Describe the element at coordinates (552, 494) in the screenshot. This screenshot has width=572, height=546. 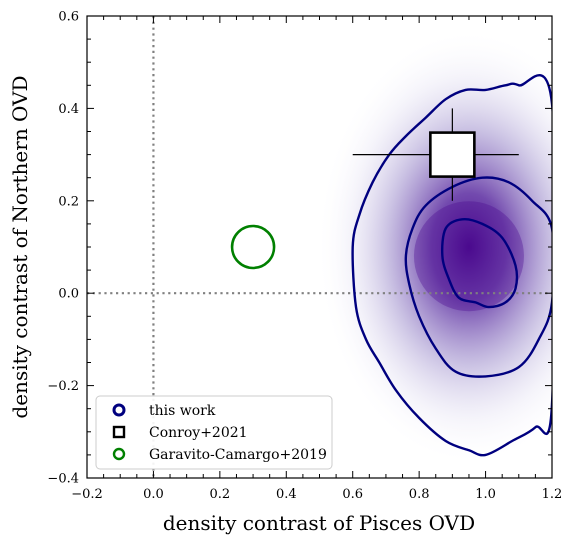
I see `x-tick-label: 1.2` at that location.